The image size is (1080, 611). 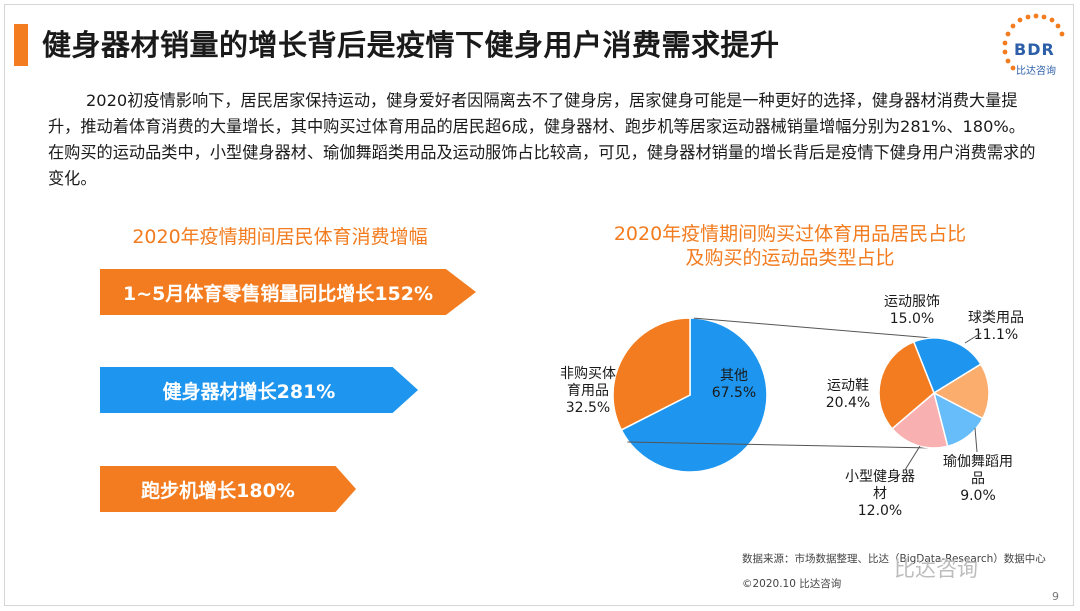 What do you see at coordinates (249, 391) in the screenshot?
I see `fitness-equipment-growth-label: 健身器材增长281%` at bounding box center [249, 391].